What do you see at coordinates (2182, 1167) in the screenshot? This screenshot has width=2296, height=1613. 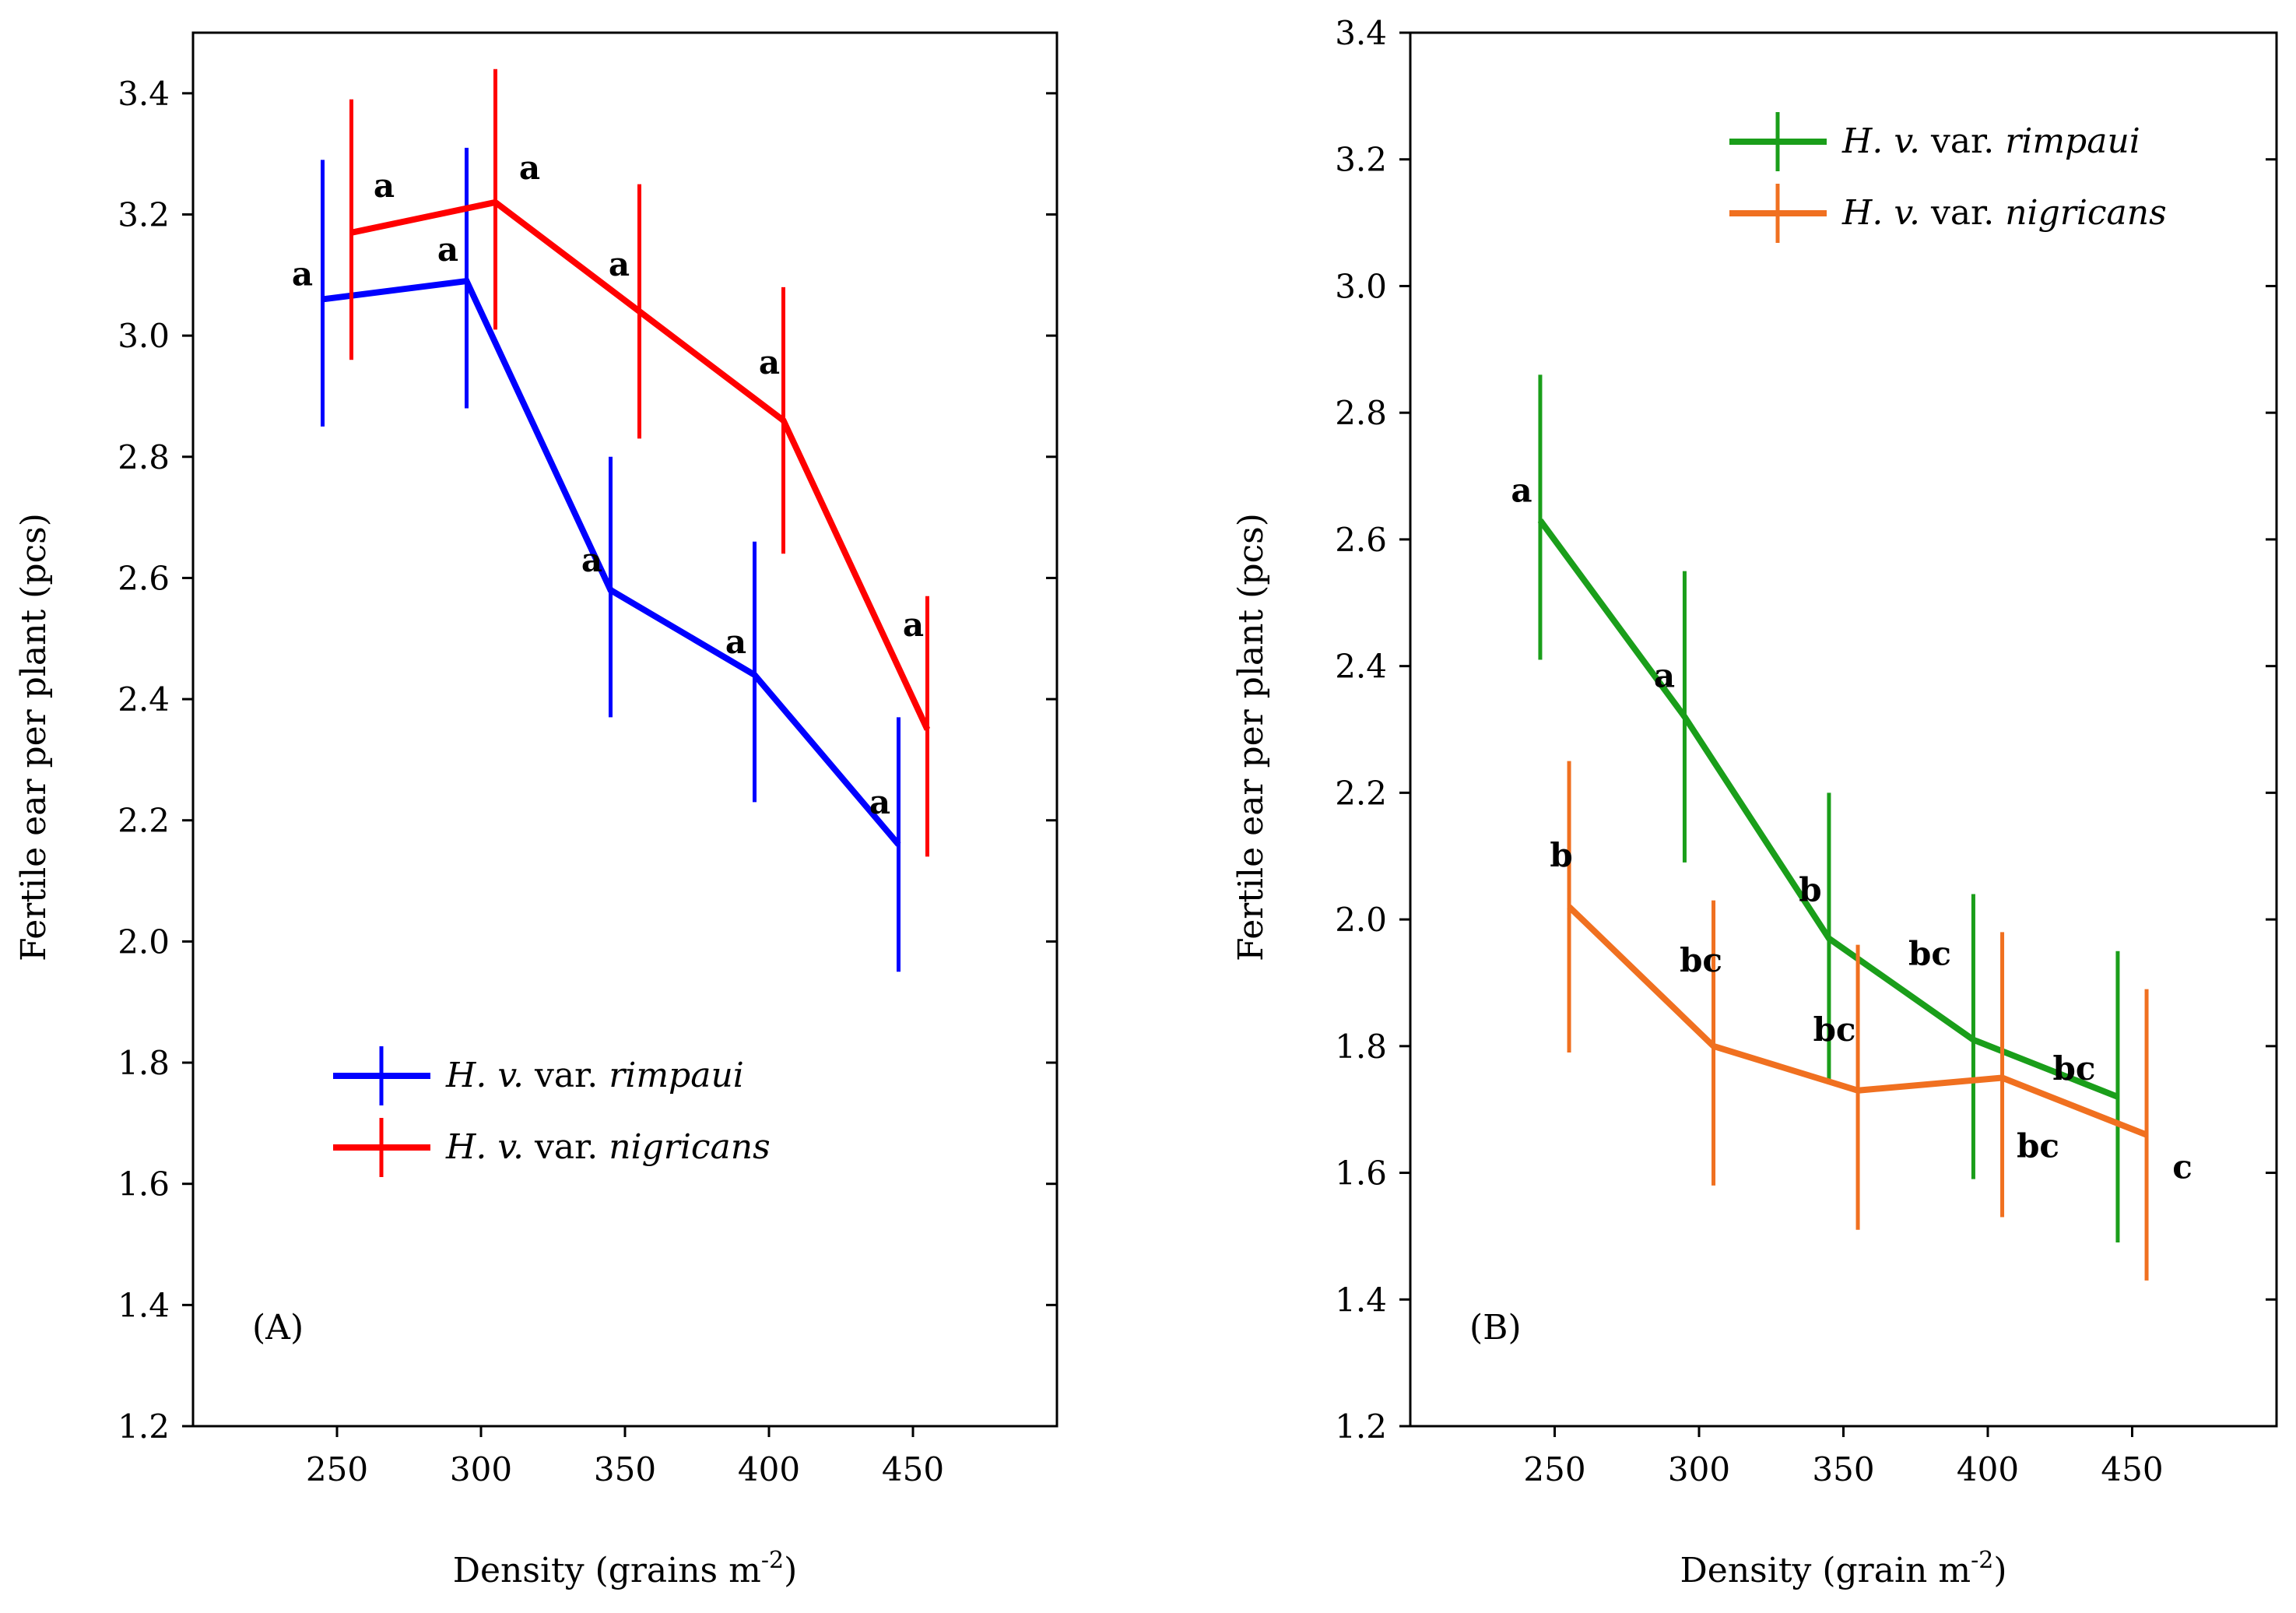 I see `significance-label: c` at bounding box center [2182, 1167].